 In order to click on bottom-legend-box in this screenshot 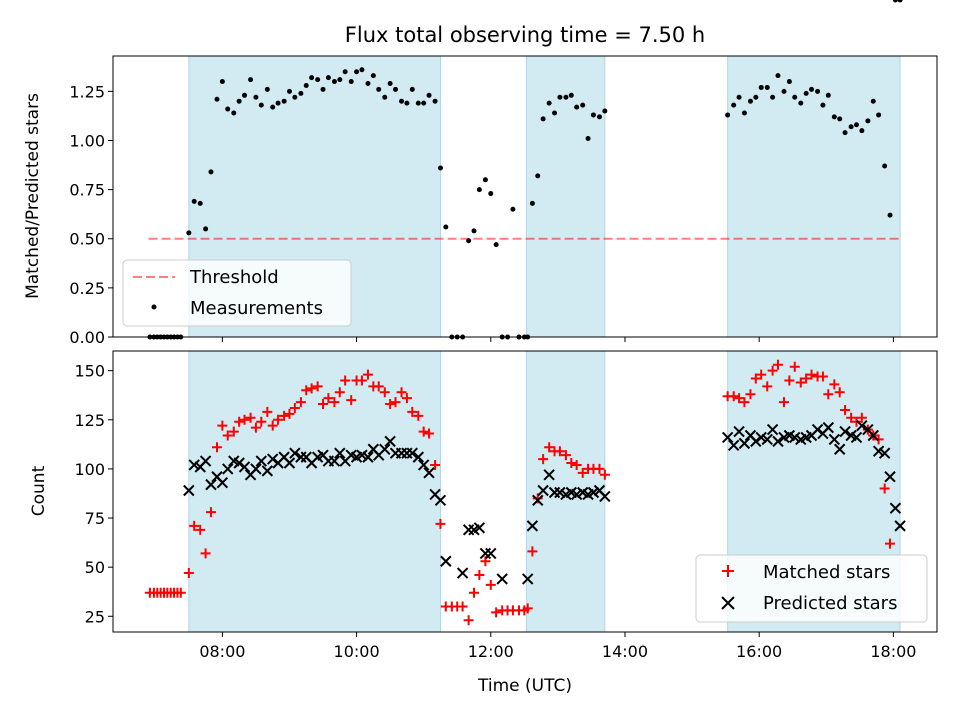, I will do `click(811, 588)`.